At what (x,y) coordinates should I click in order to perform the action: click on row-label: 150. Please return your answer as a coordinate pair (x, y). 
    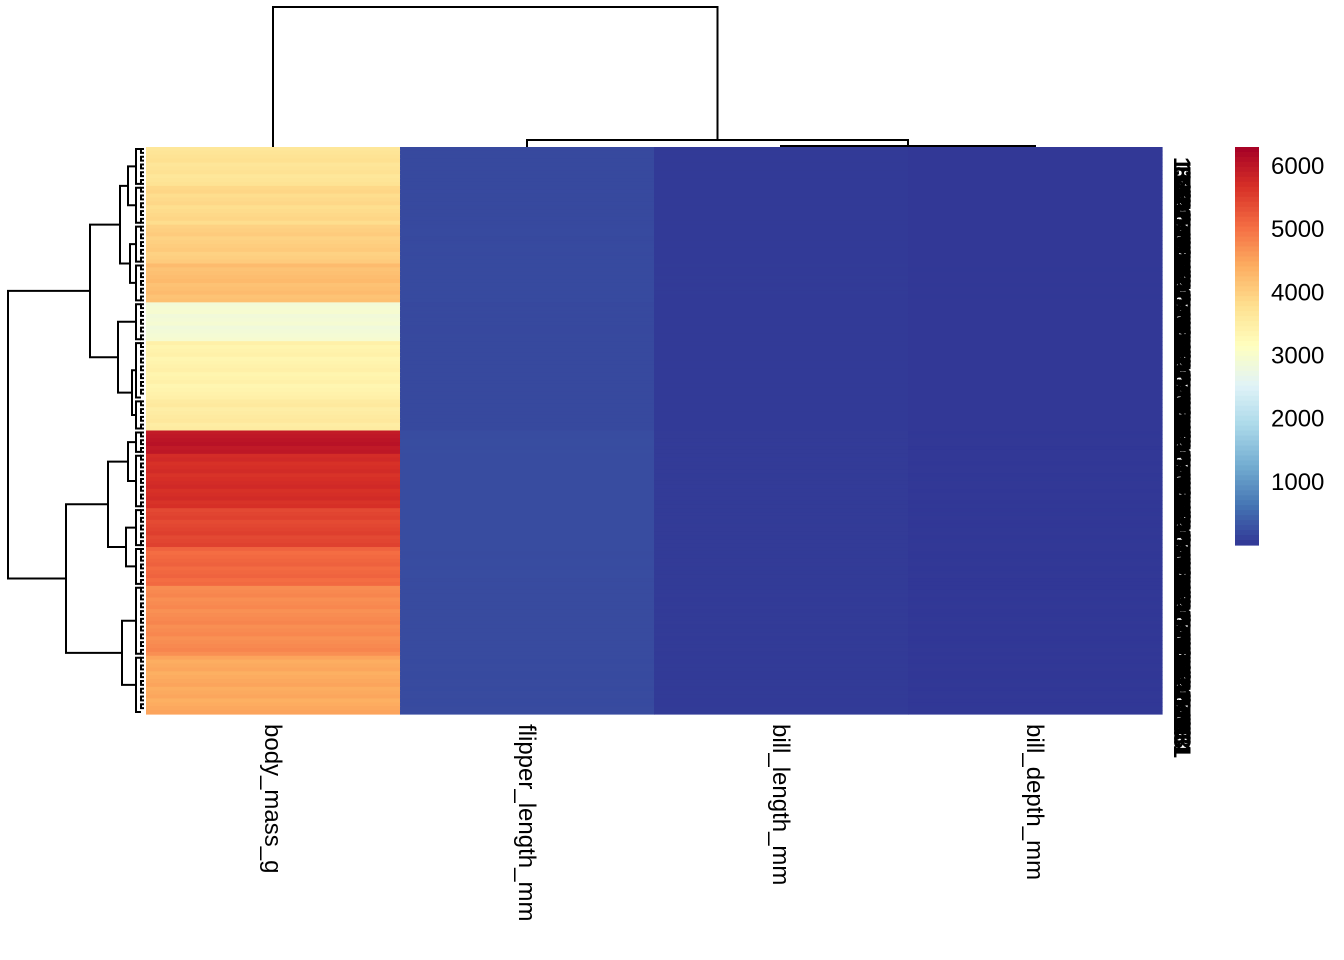
    Looking at the image, I should click on (1181, 663).